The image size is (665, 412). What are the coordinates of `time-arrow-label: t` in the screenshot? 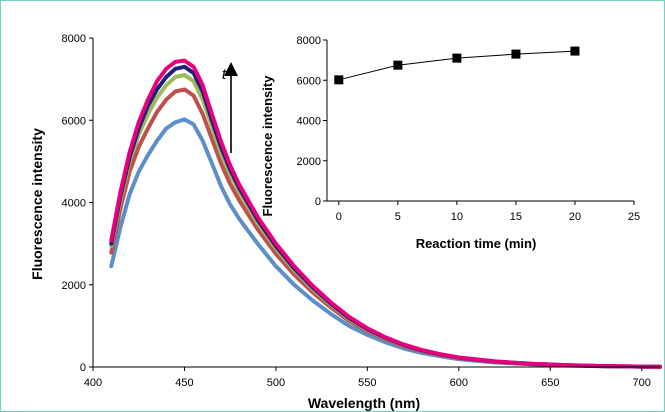 It's located at (224, 74).